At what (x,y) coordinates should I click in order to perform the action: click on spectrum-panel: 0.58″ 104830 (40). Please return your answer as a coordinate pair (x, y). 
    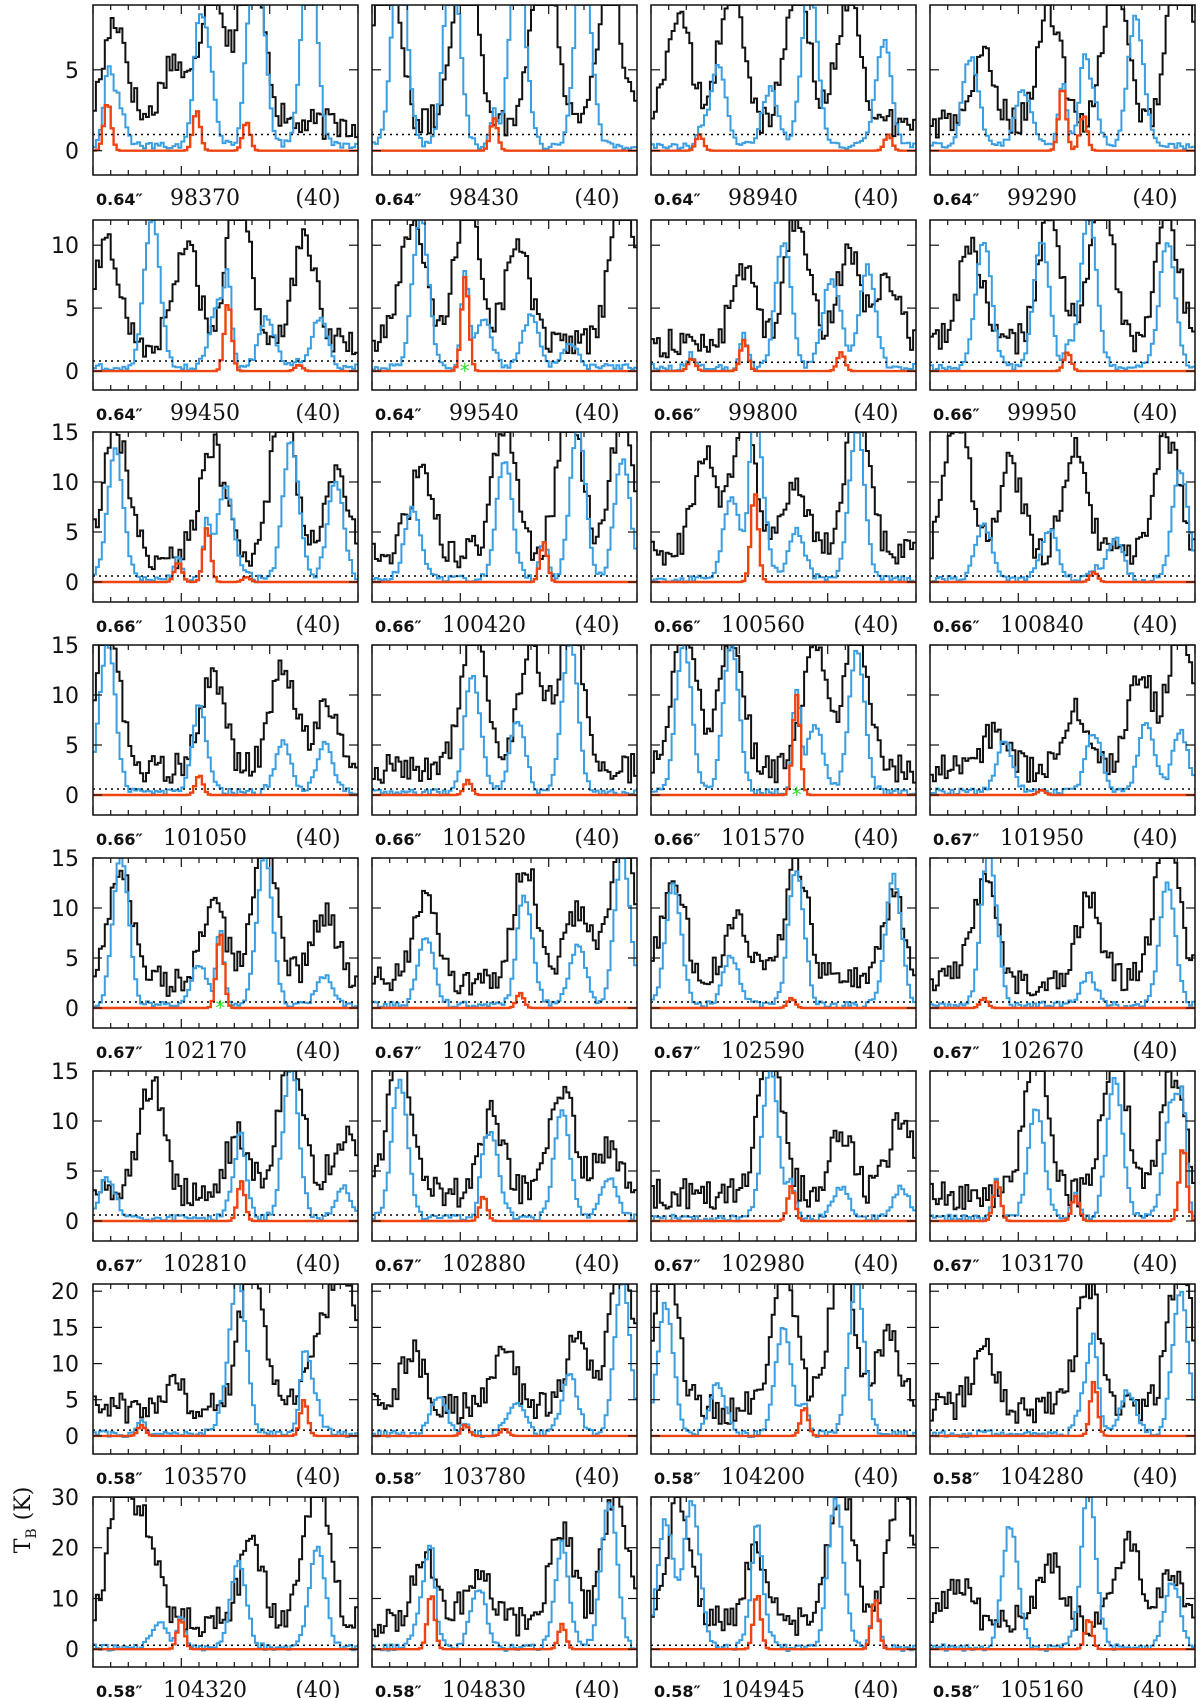
    Looking at the image, I should click on (504, 1597).